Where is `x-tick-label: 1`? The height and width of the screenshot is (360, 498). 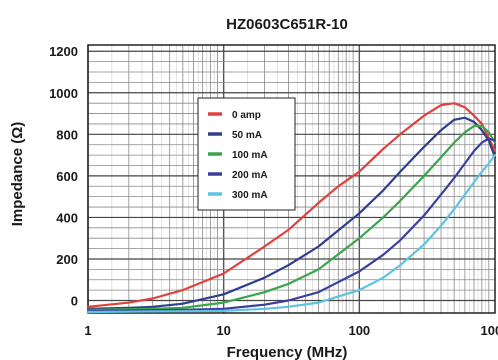
x-tick-label: 1 is located at coordinates (87, 330).